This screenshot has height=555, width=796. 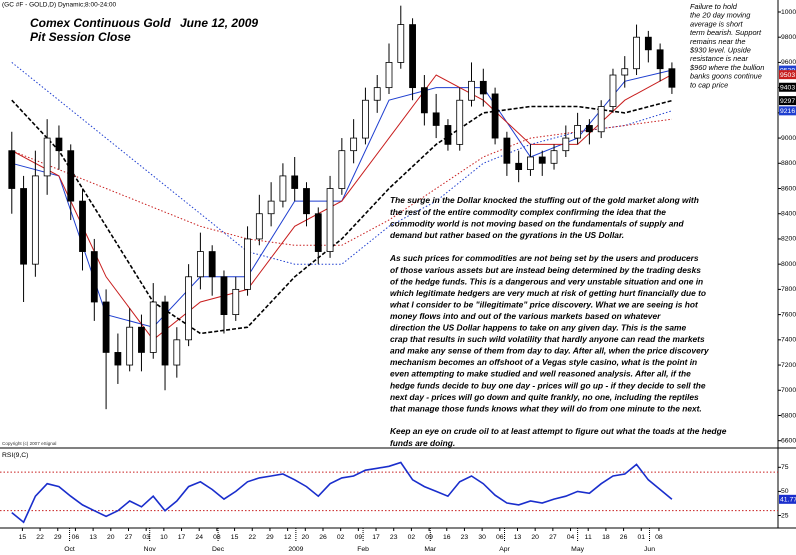 What do you see at coordinates (376, 537) in the screenshot?
I see `x-tick-label: 17` at bounding box center [376, 537].